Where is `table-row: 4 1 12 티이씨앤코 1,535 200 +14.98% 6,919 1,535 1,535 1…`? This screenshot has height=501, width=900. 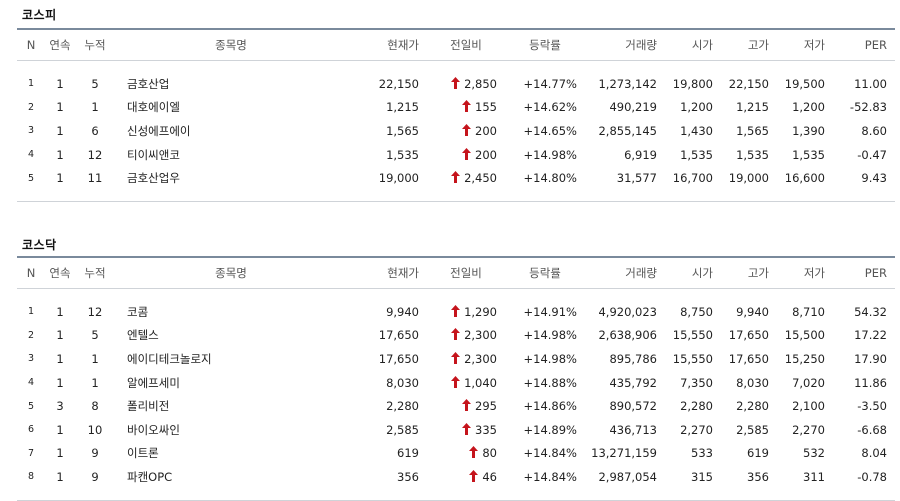 table-row: 4 1 12 티이씨앤코 1,535 200 +14.98% 6,919 1,535 1,535 1… is located at coordinates (456, 155).